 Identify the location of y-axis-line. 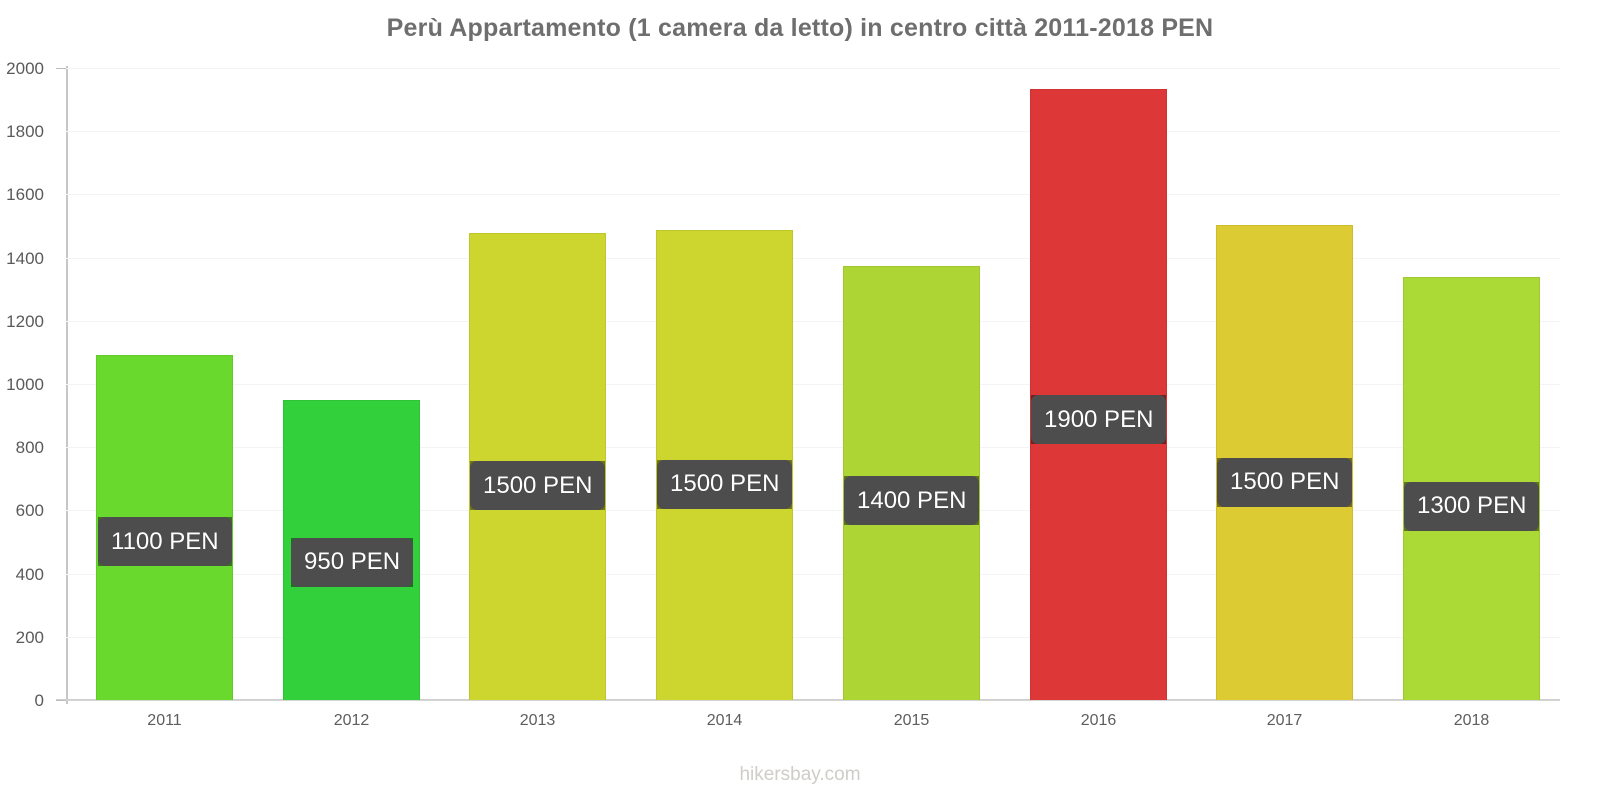
(67, 385).